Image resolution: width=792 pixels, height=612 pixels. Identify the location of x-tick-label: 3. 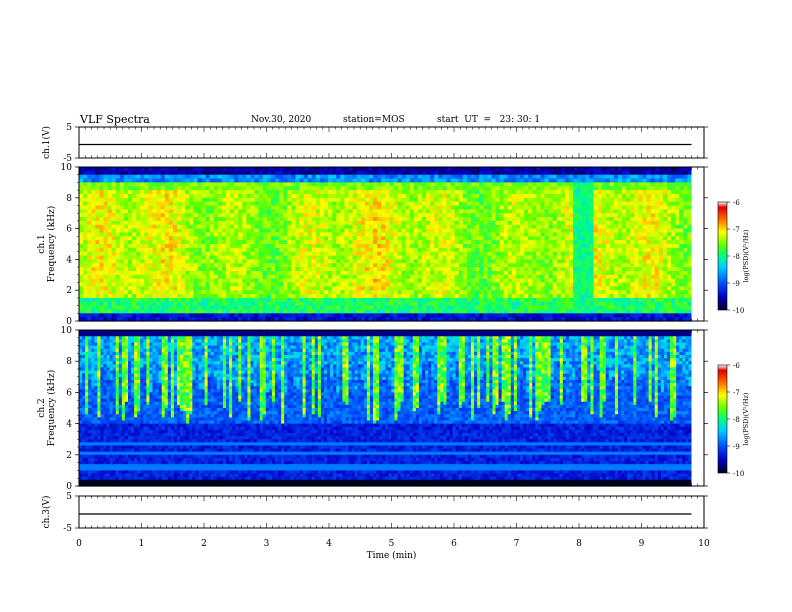
(267, 544).